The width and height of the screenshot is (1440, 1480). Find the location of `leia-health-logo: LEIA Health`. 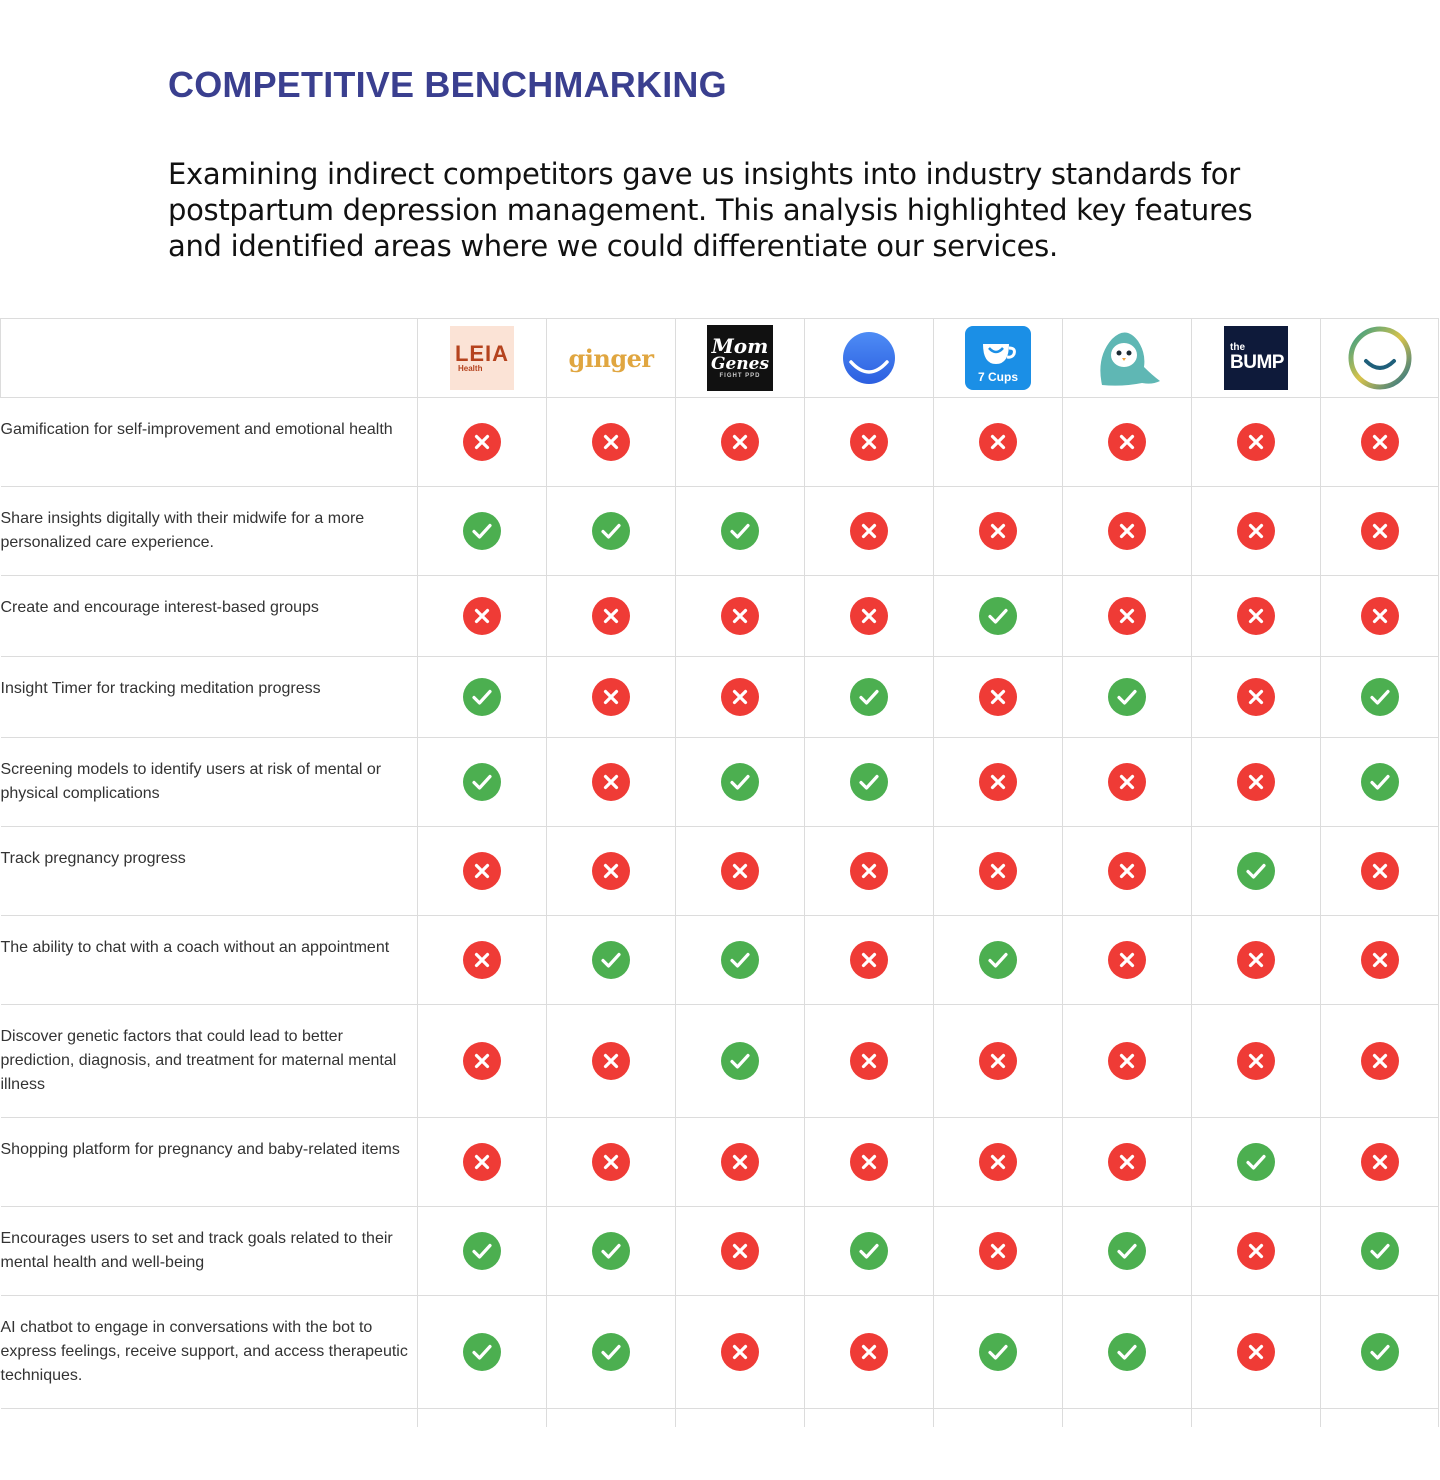

leia-health-logo: LEIA Health is located at coordinates (482, 358).